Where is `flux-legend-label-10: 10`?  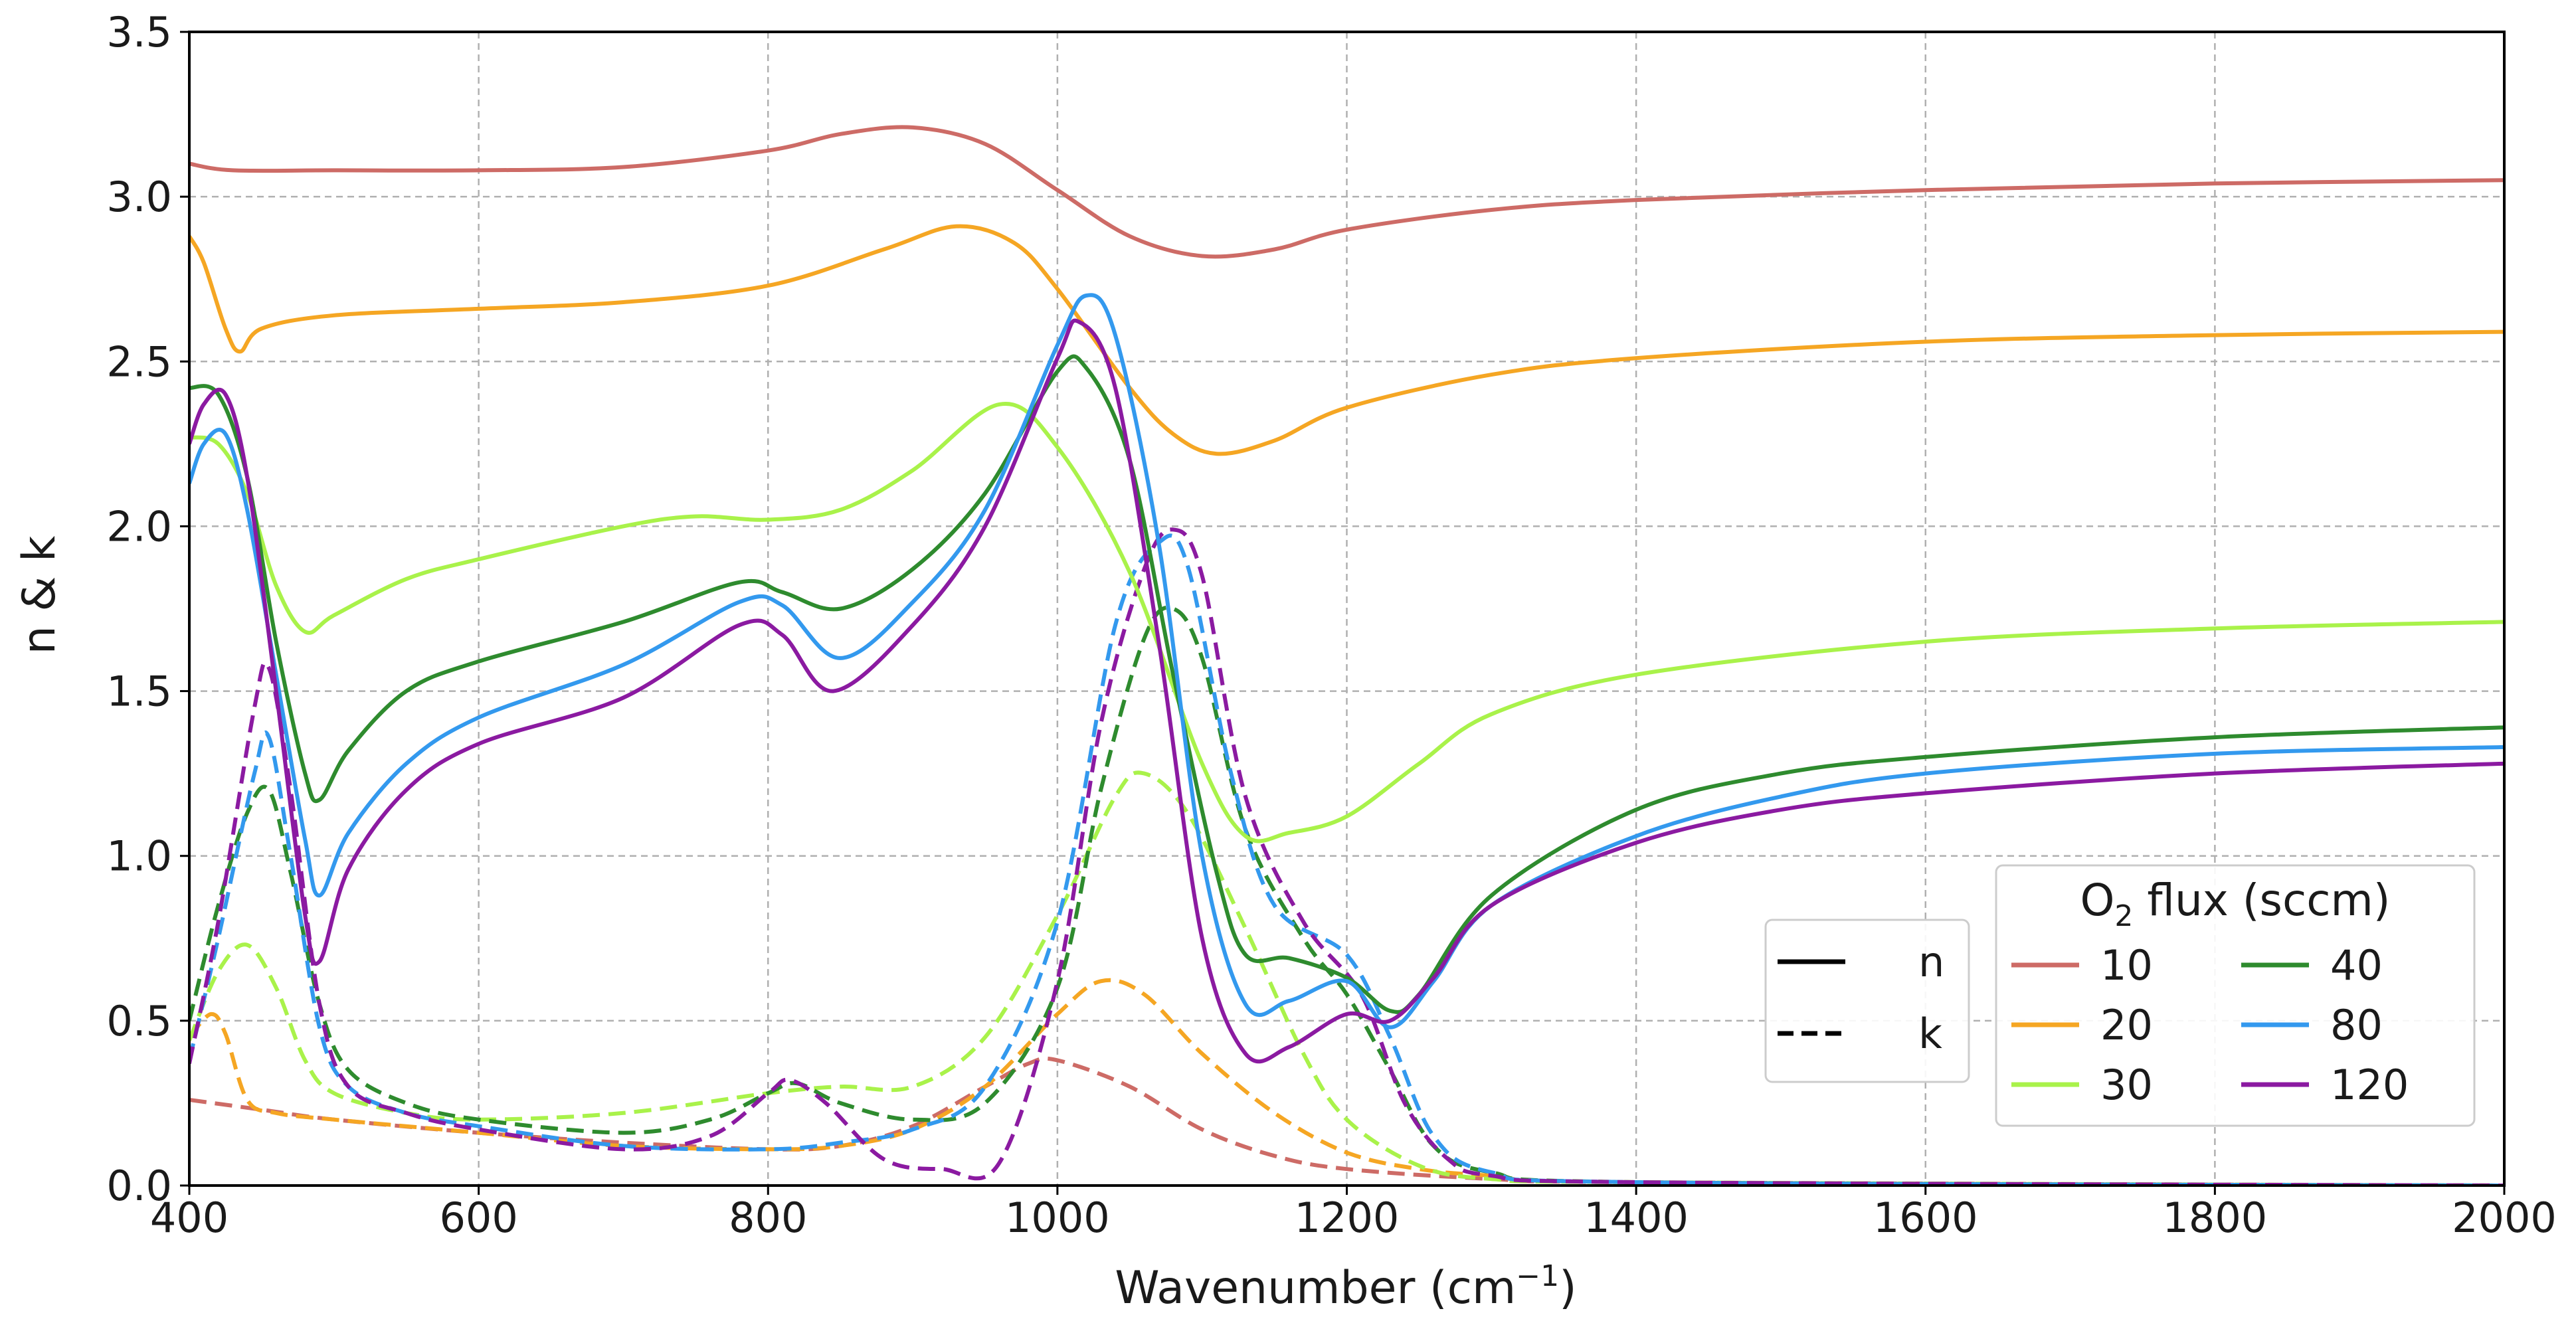
flux-legend-label-10: 10 is located at coordinates (2126, 966).